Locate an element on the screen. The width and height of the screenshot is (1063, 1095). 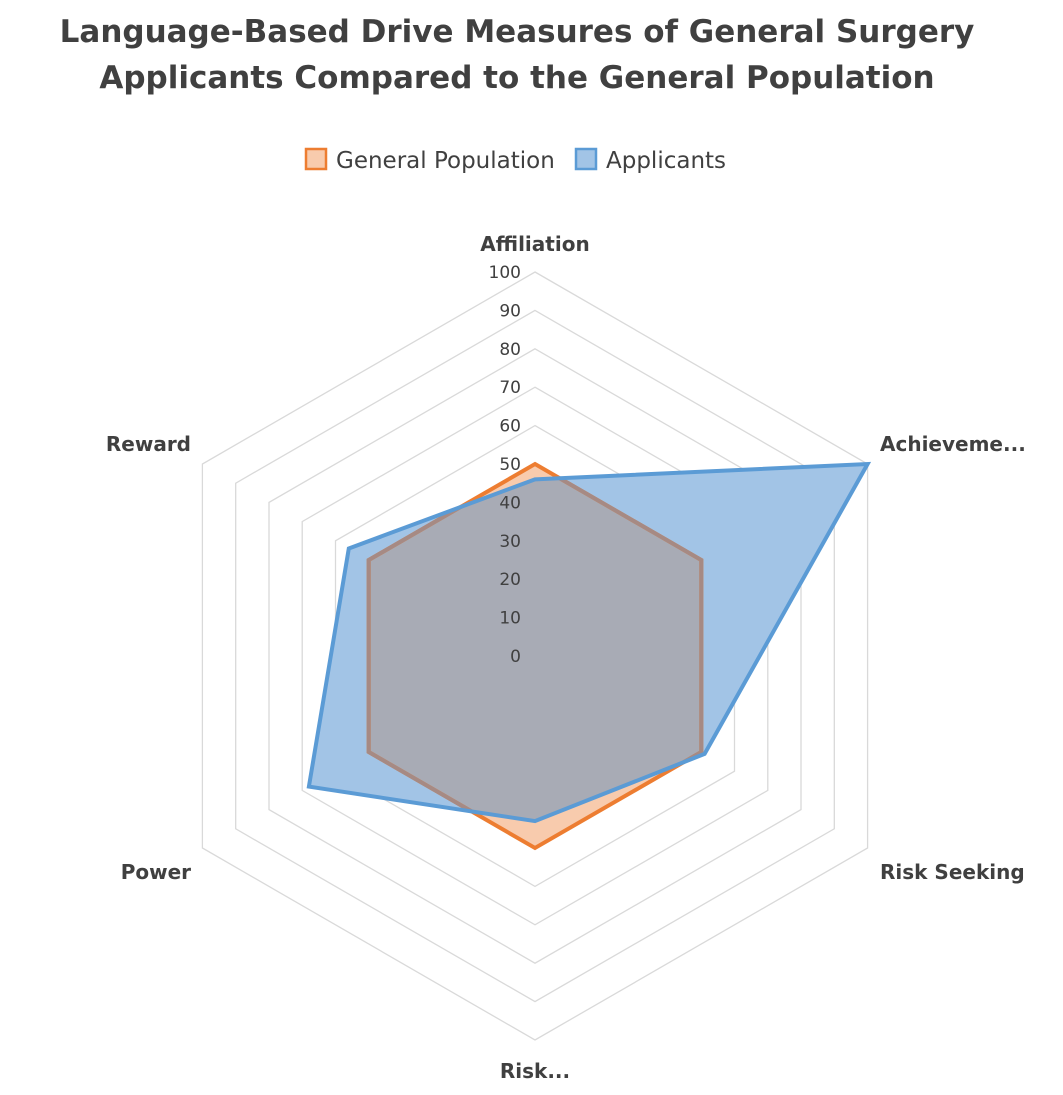
tick-label-60: 60 is located at coordinates (510, 427).